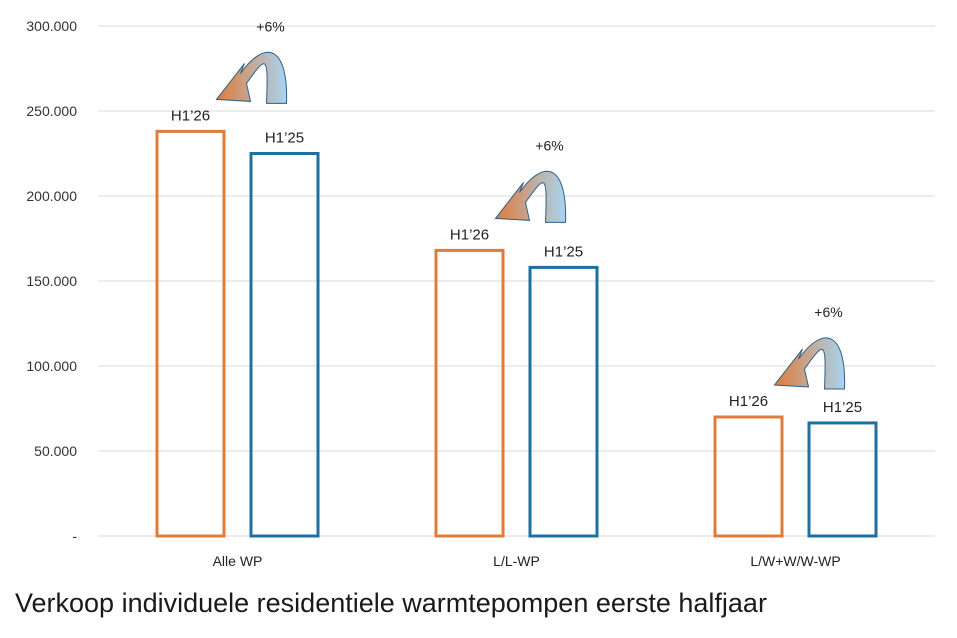 The image size is (957, 638). Describe the element at coordinates (74, 536) in the screenshot. I see `y-tick-label: -` at that location.